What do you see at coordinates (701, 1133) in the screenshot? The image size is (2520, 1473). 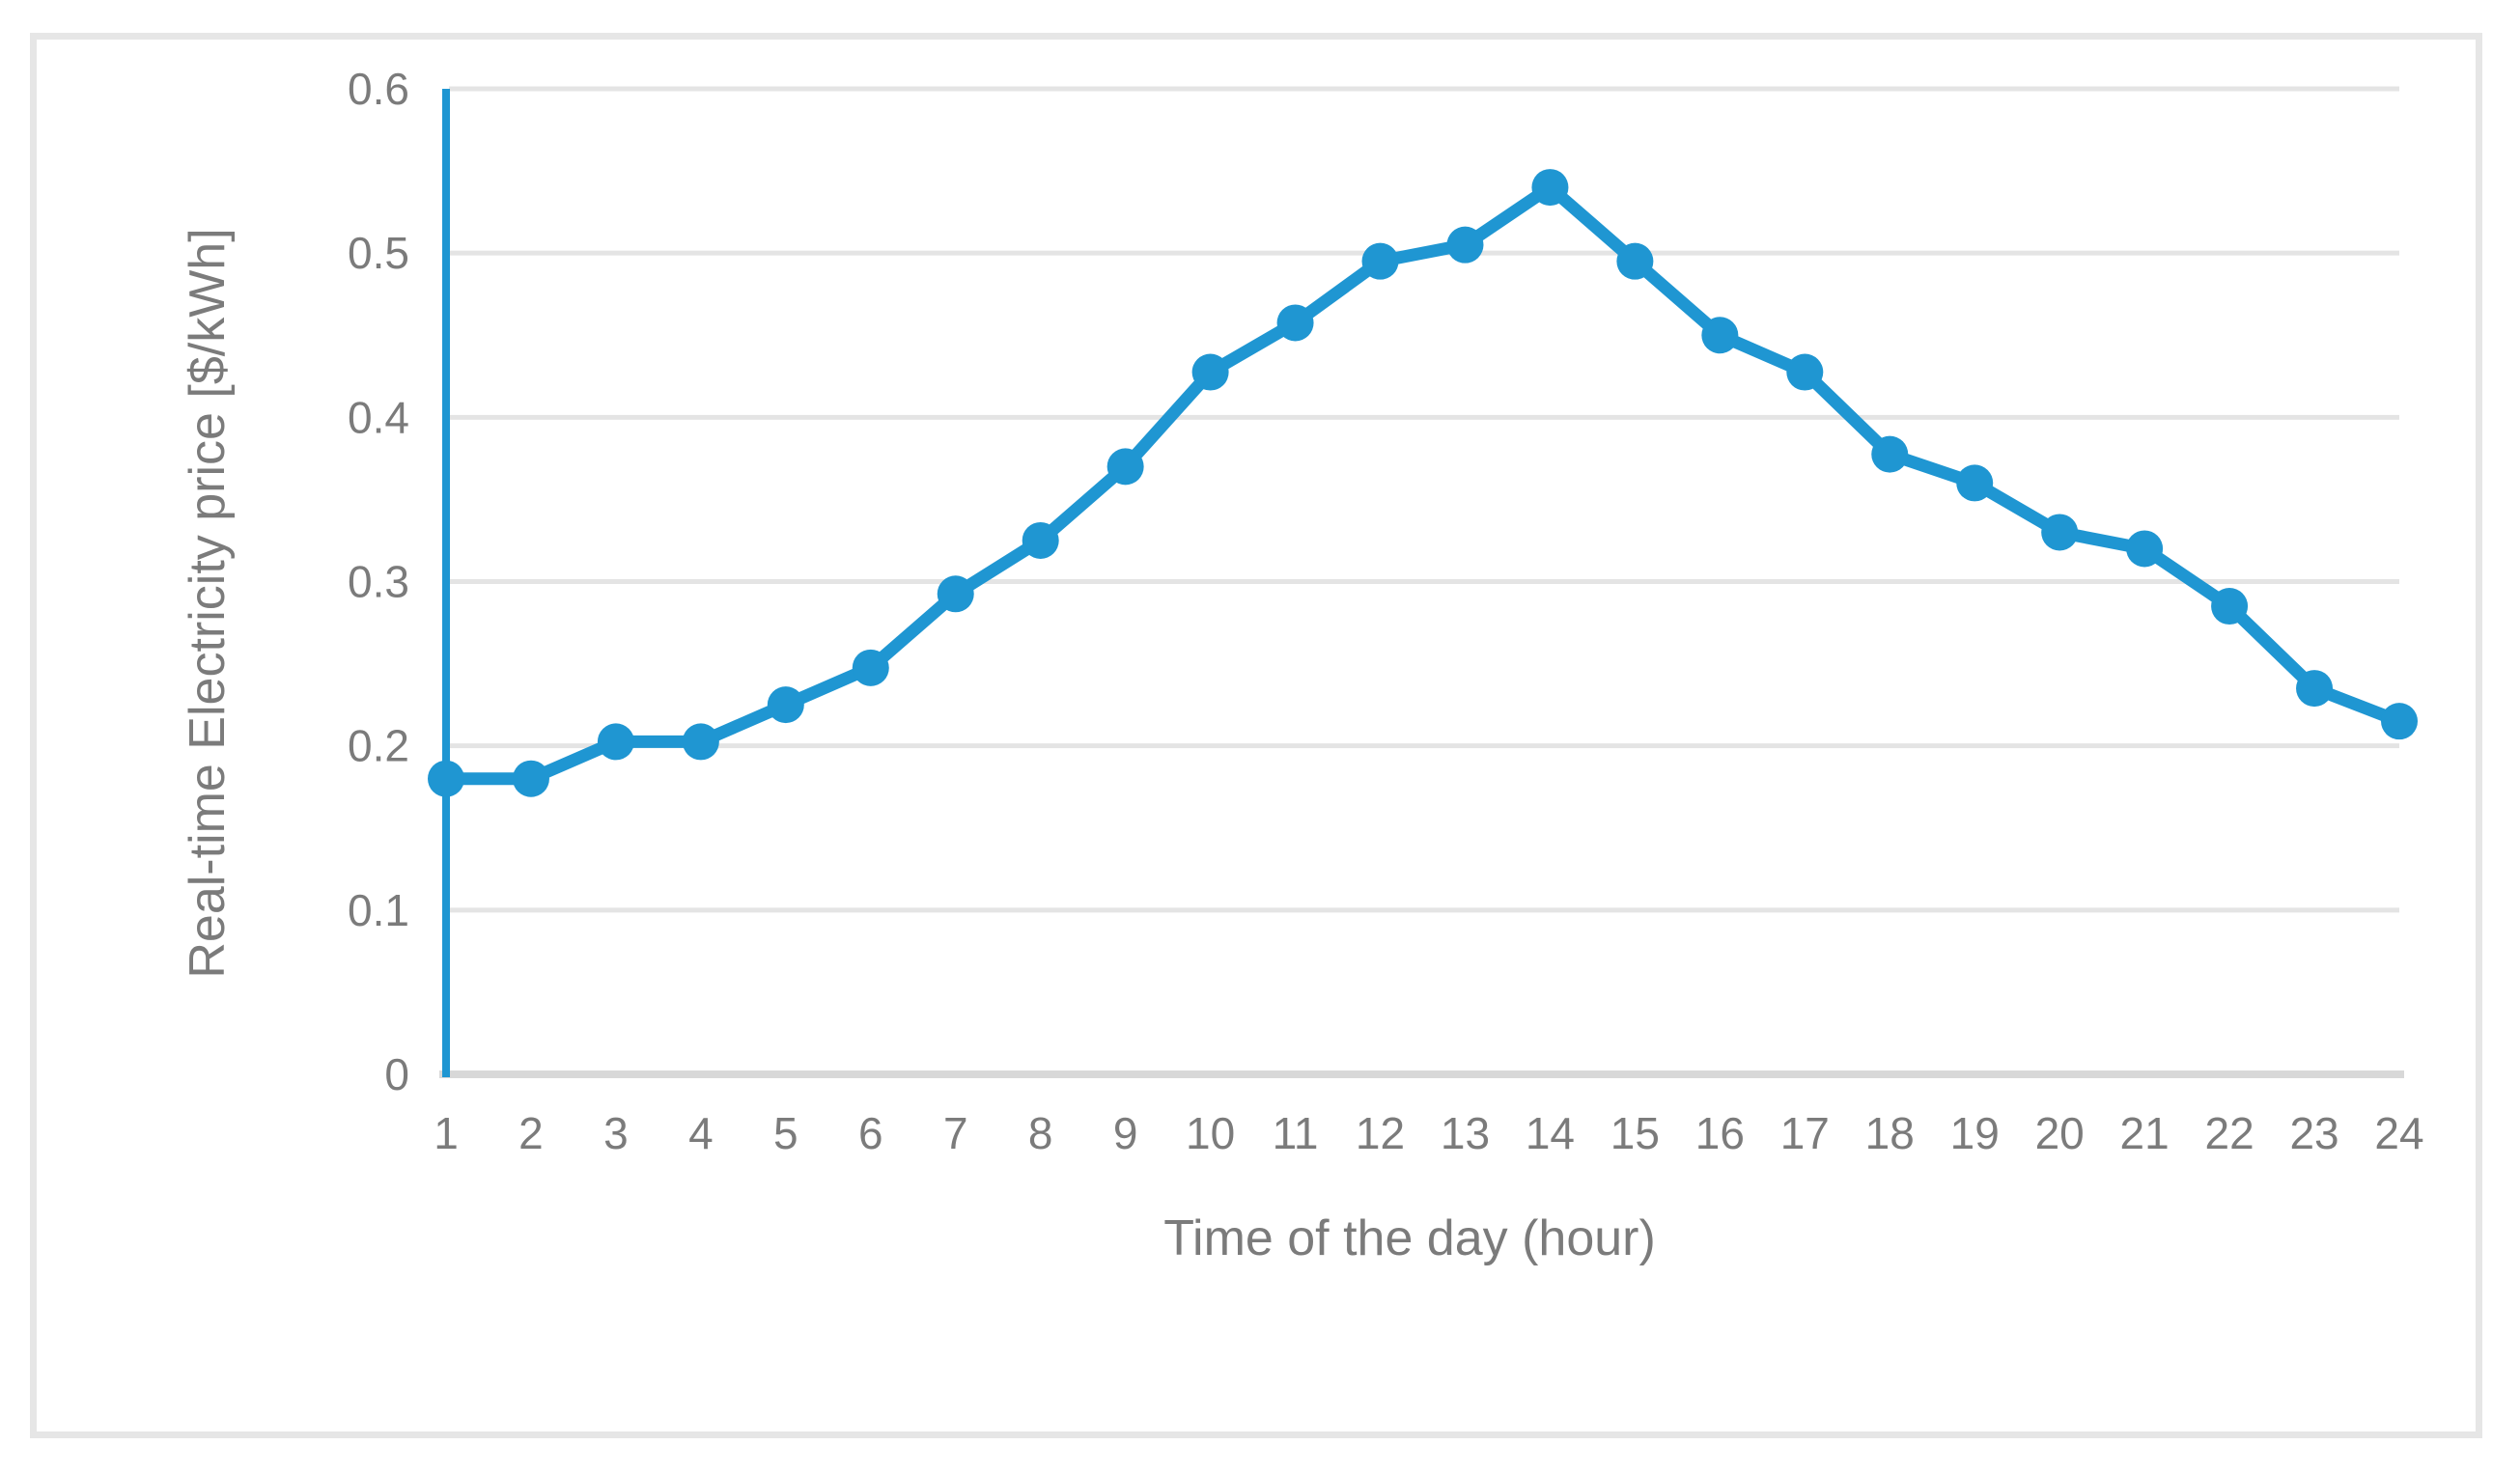 I see `x-tick-label-4: 4` at bounding box center [701, 1133].